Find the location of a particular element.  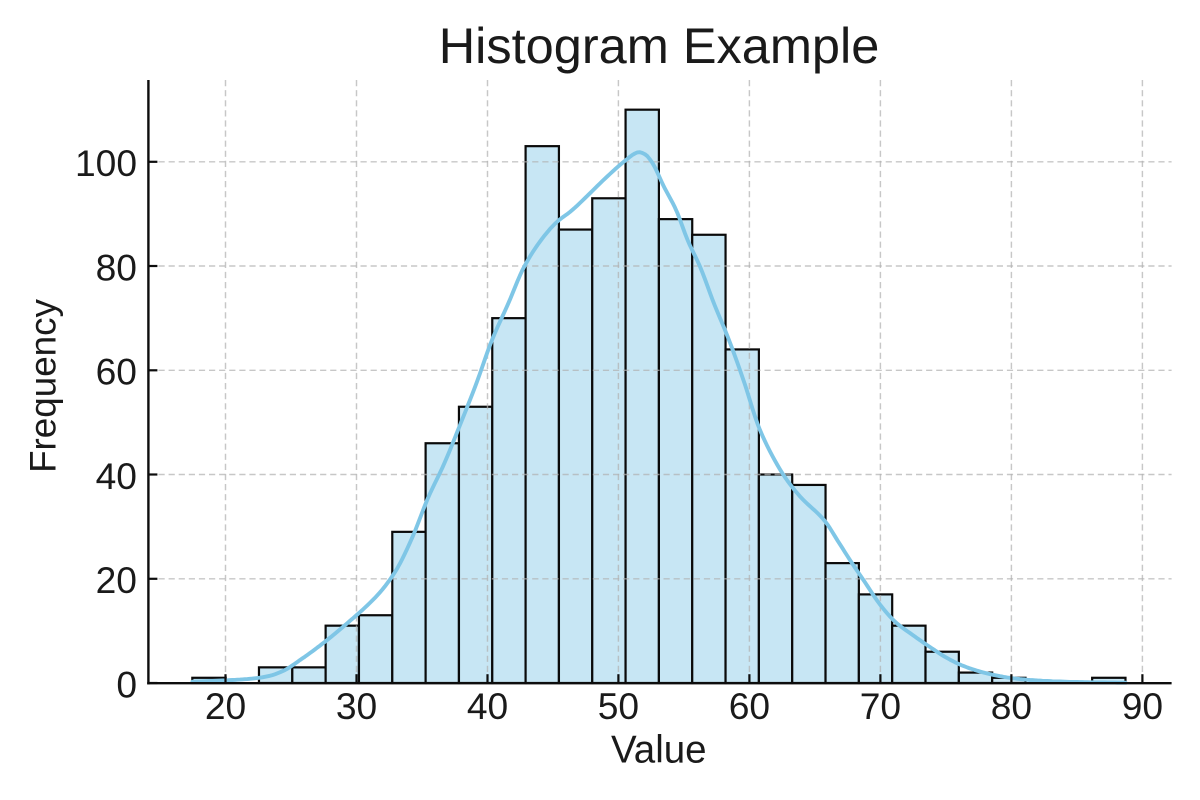

svg-text: 30 is located at coordinates (356, 706).